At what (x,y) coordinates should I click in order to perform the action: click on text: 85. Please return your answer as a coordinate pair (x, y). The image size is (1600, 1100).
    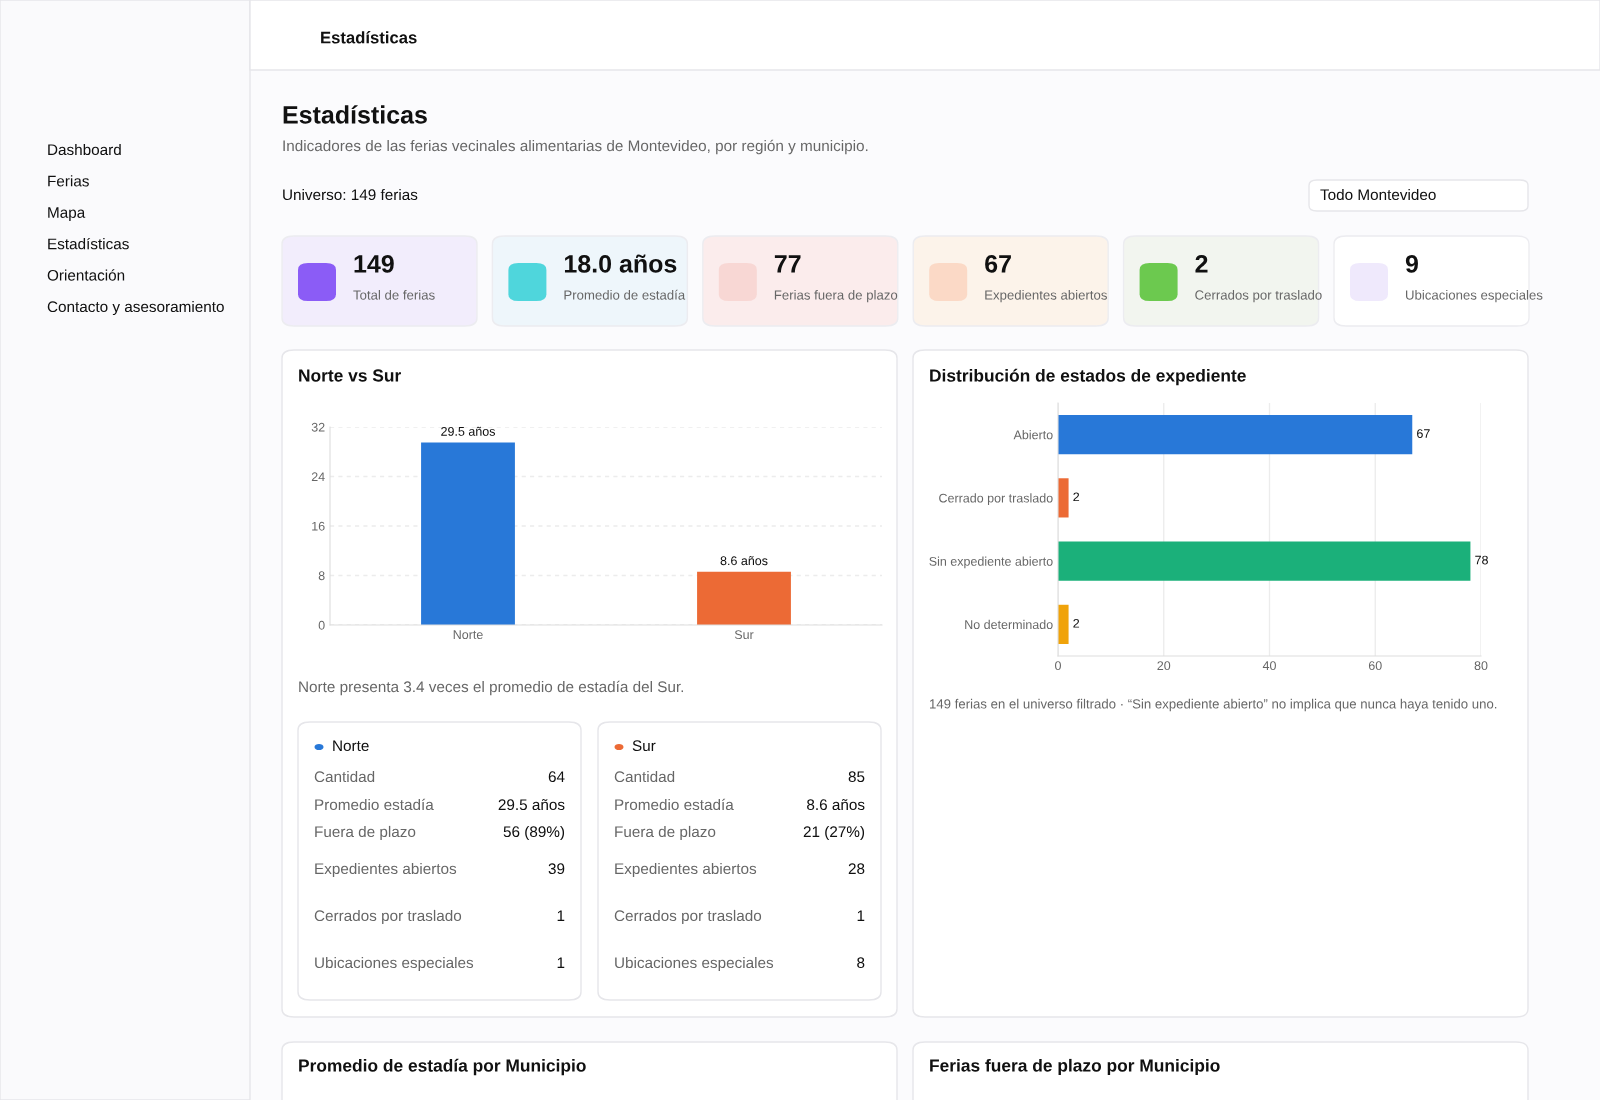
    Looking at the image, I should click on (856, 777).